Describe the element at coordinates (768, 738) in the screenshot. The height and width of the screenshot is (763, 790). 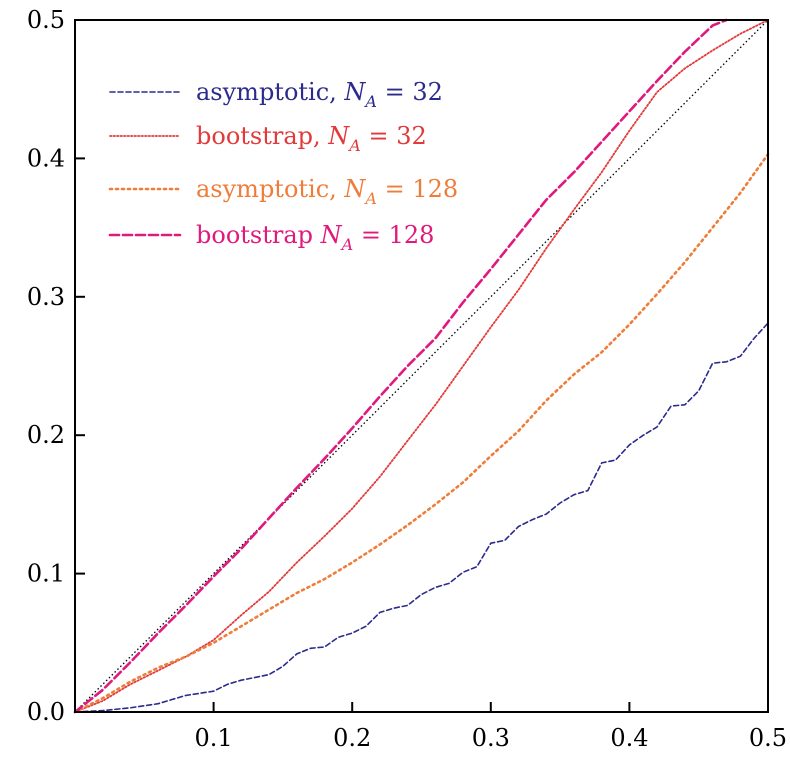
I see `x-tick-label: 0.5` at that location.